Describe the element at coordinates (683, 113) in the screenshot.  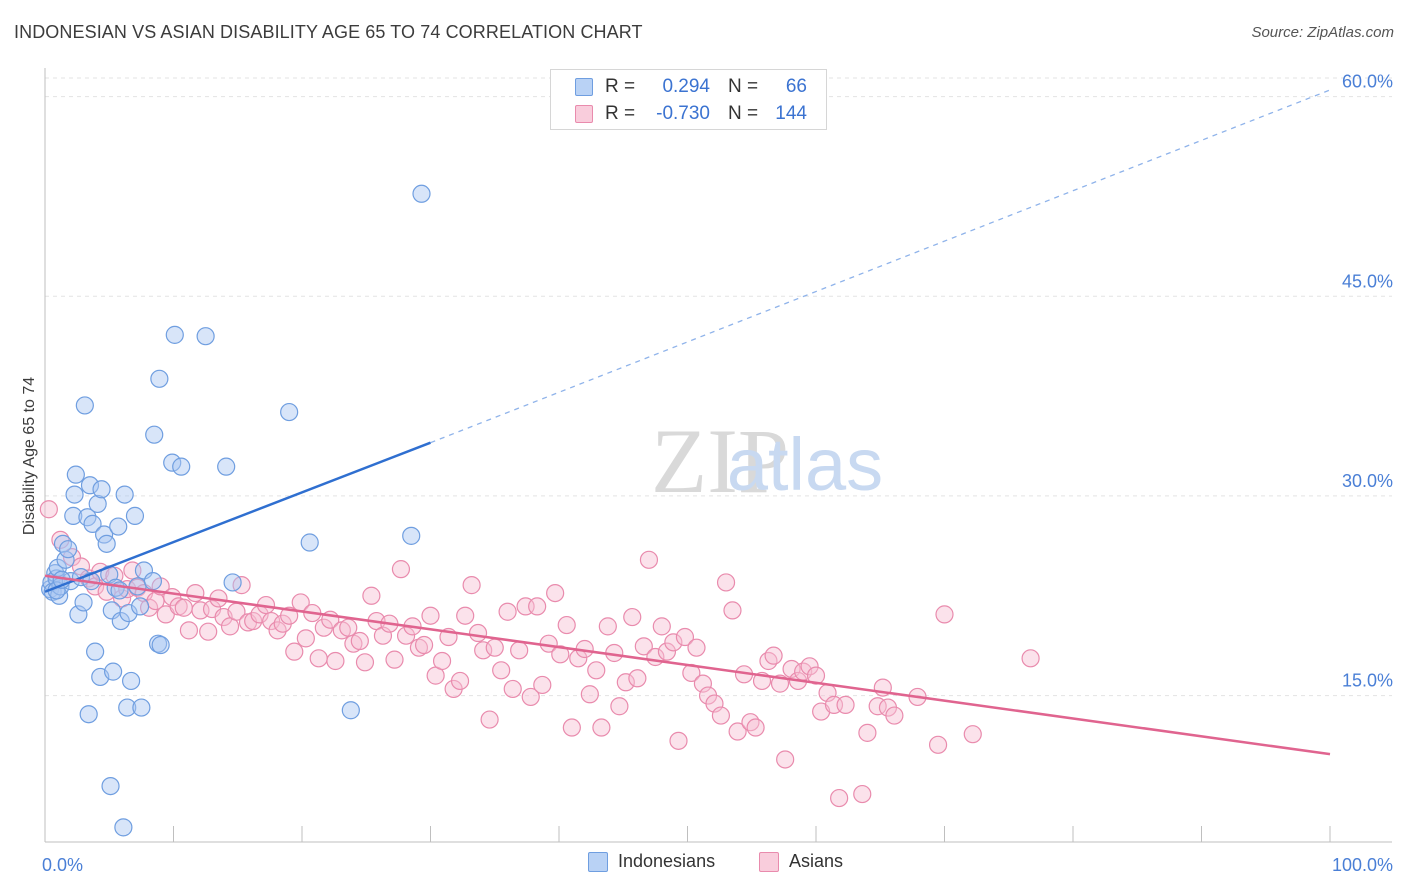
I see `r-value: -0.730` at that location.